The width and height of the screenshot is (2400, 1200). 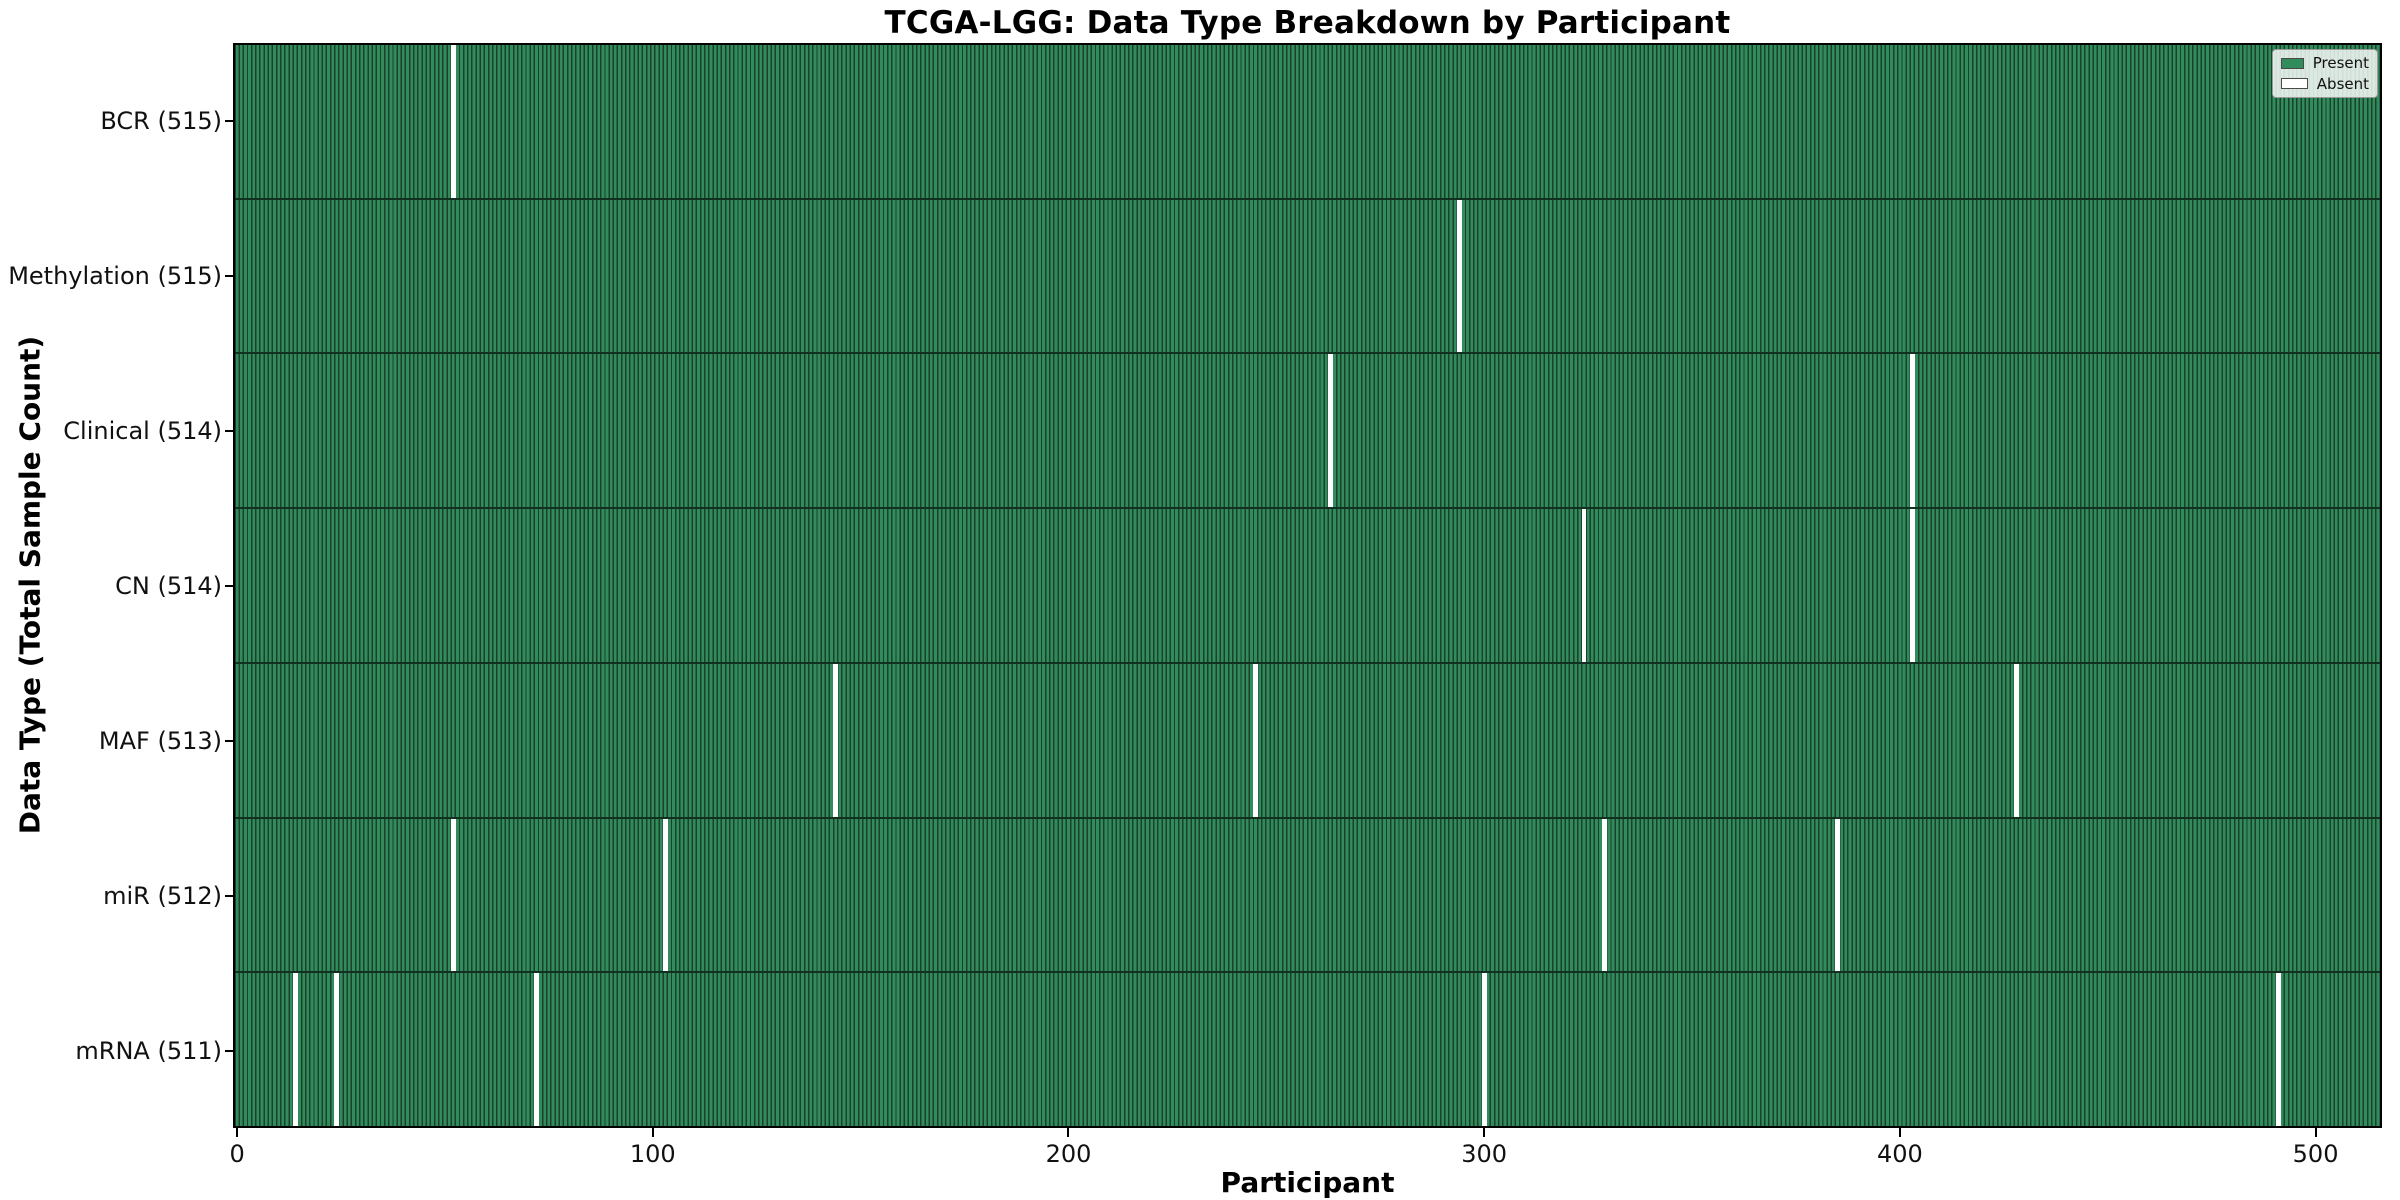 I want to click on legend: Present Absent, so click(x=2325, y=73).